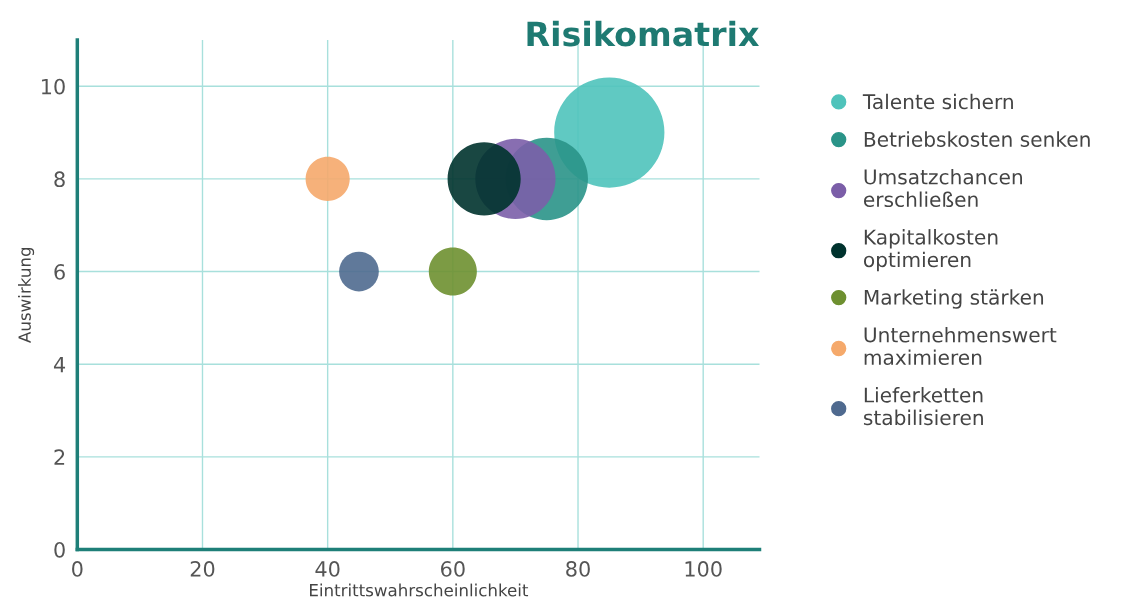 The height and width of the screenshot is (614, 1137). What do you see at coordinates (942, 188) in the screenshot?
I see `legend-label: Umsatzchancen erschließen` at bounding box center [942, 188].